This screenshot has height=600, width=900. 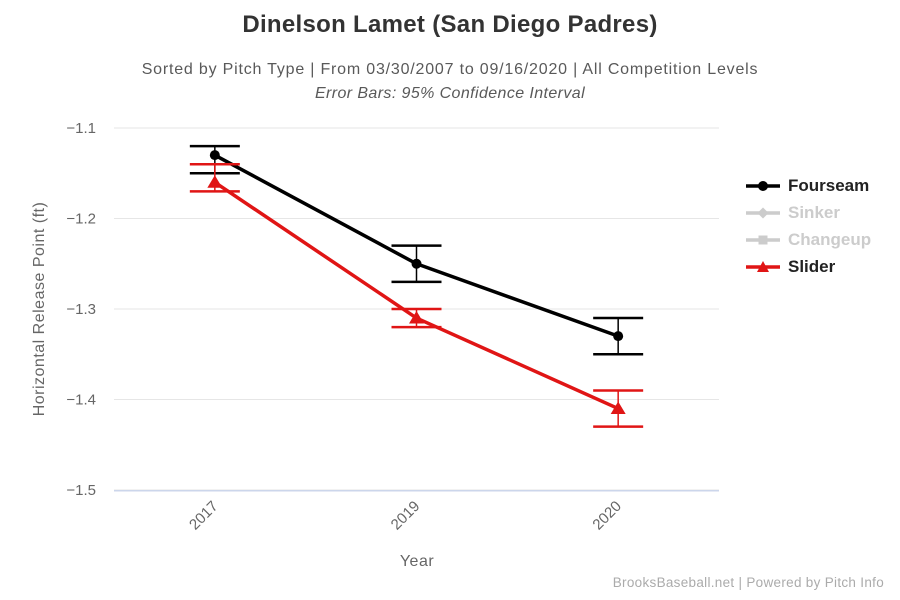 I want to click on svg-text: 2017, so click(x=204, y=516).